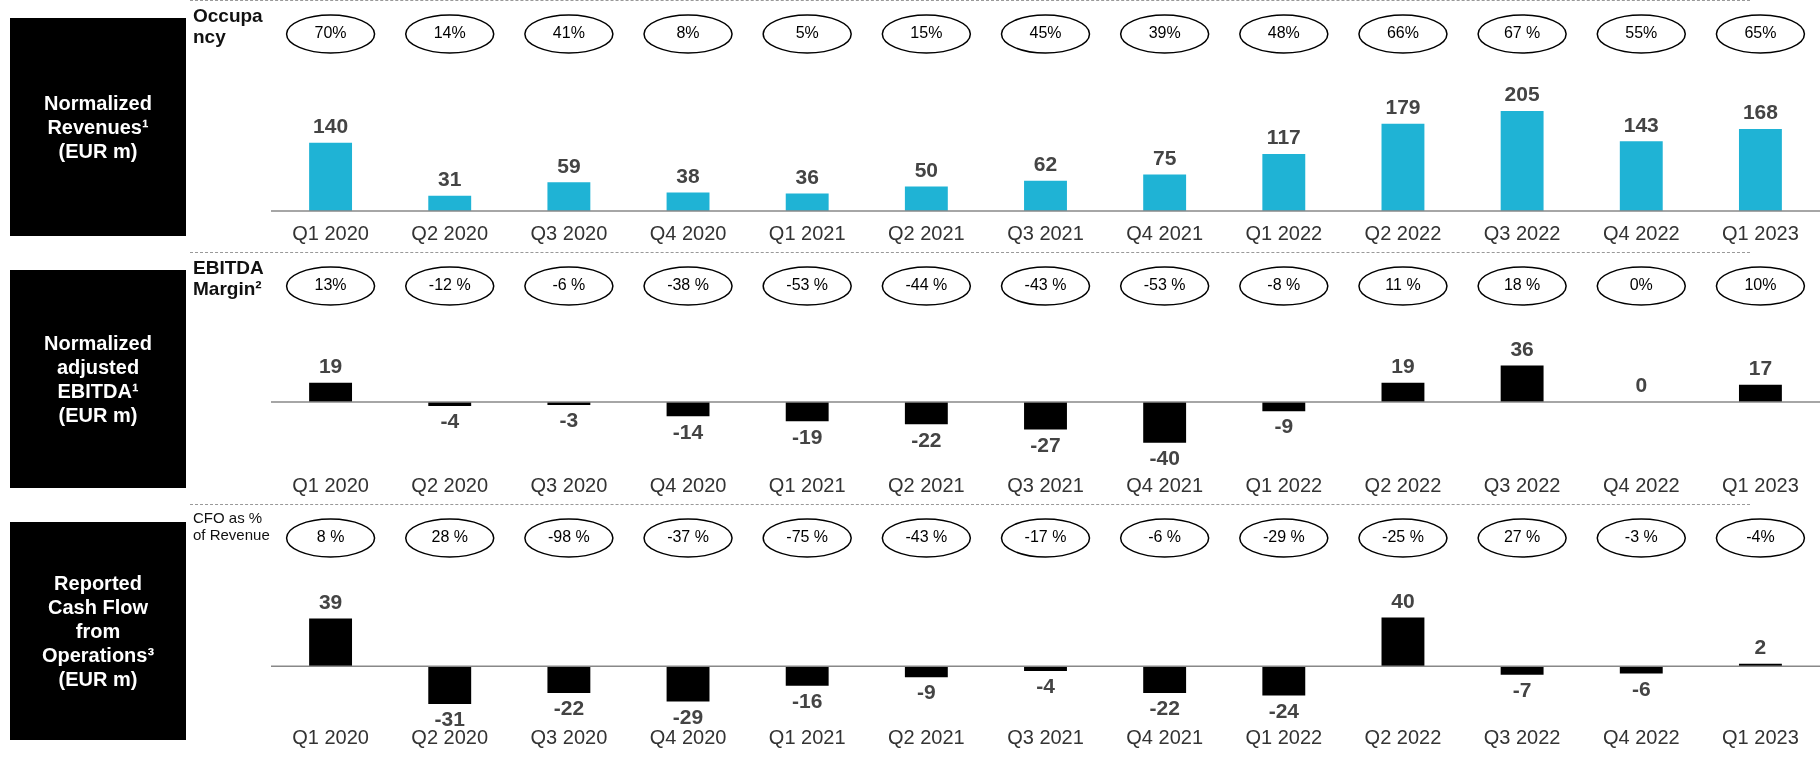  Describe the element at coordinates (688, 431) in the screenshot. I see `data-label: -14` at that location.